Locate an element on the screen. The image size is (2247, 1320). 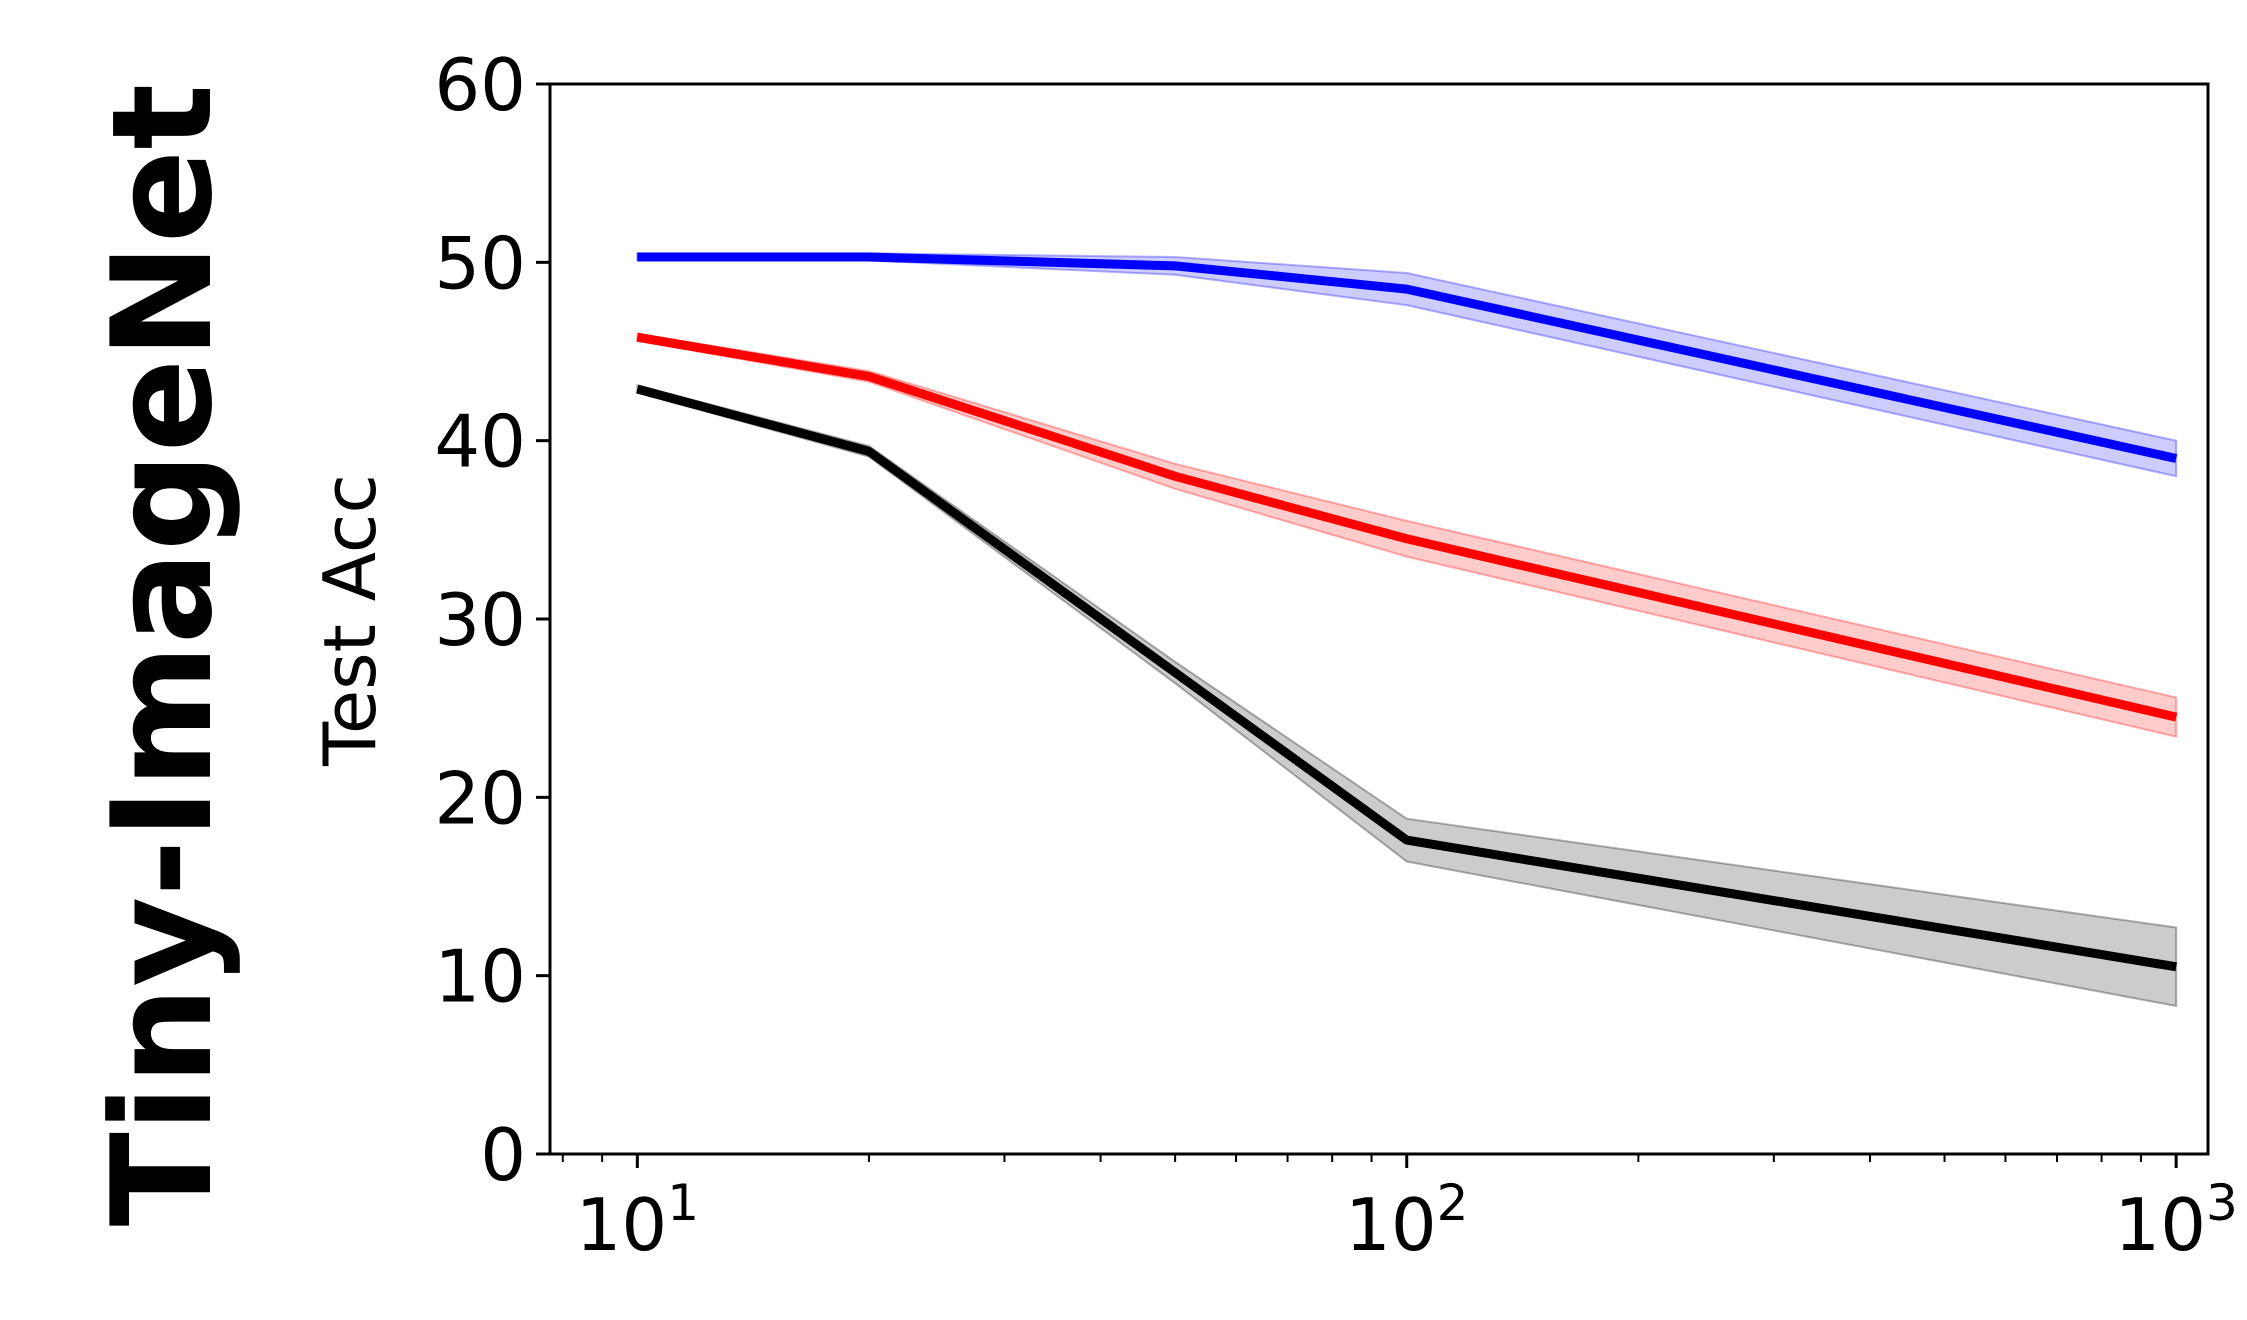
y-axis-ticks: 0 10 20 30 40 50 60 is located at coordinates (492, 620).